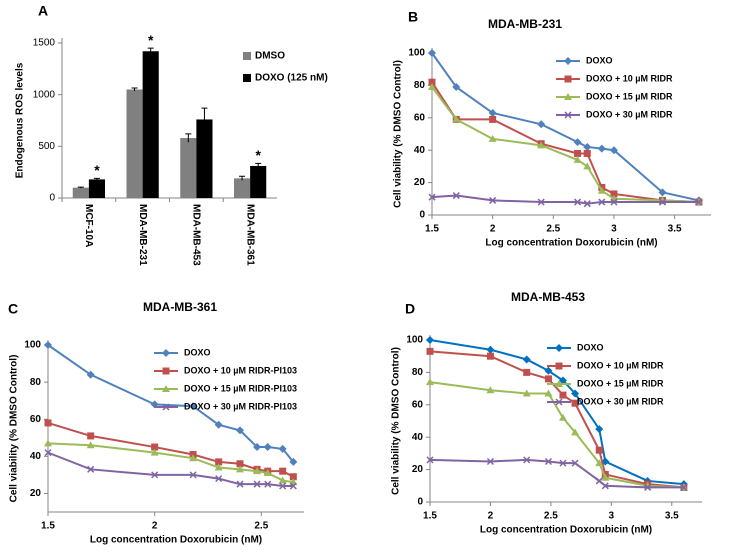 This screenshot has height=553, width=733. What do you see at coordinates (197, 352) in the screenshot?
I see `legend-label: DOXO` at bounding box center [197, 352].